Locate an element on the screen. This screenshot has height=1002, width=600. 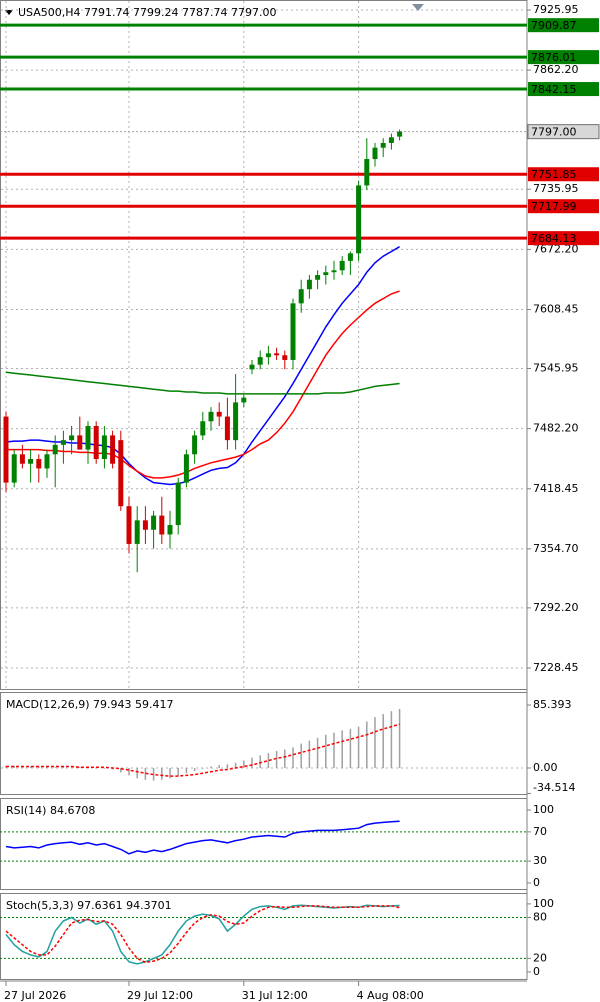
x-tick-label: 4 Aug 08:00 is located at coordinates (390, 995).